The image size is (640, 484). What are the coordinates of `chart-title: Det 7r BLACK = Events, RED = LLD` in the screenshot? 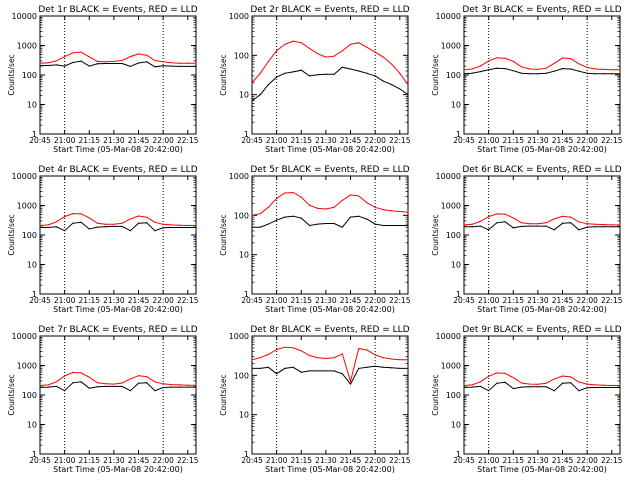 It's located at (117, 330).